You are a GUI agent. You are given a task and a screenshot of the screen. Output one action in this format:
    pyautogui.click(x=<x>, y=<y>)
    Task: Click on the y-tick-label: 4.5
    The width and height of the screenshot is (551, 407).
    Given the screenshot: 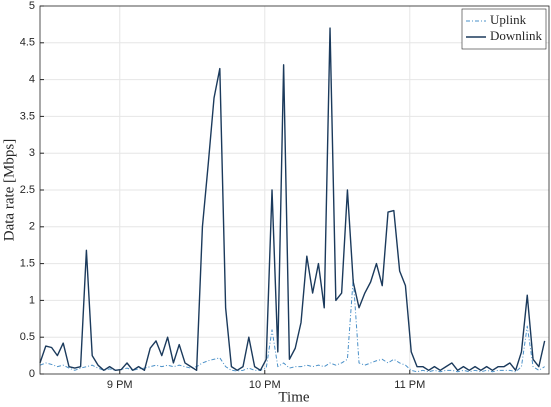 What is the action you would take?
    pyautogui.click(x=27, y=43)
    